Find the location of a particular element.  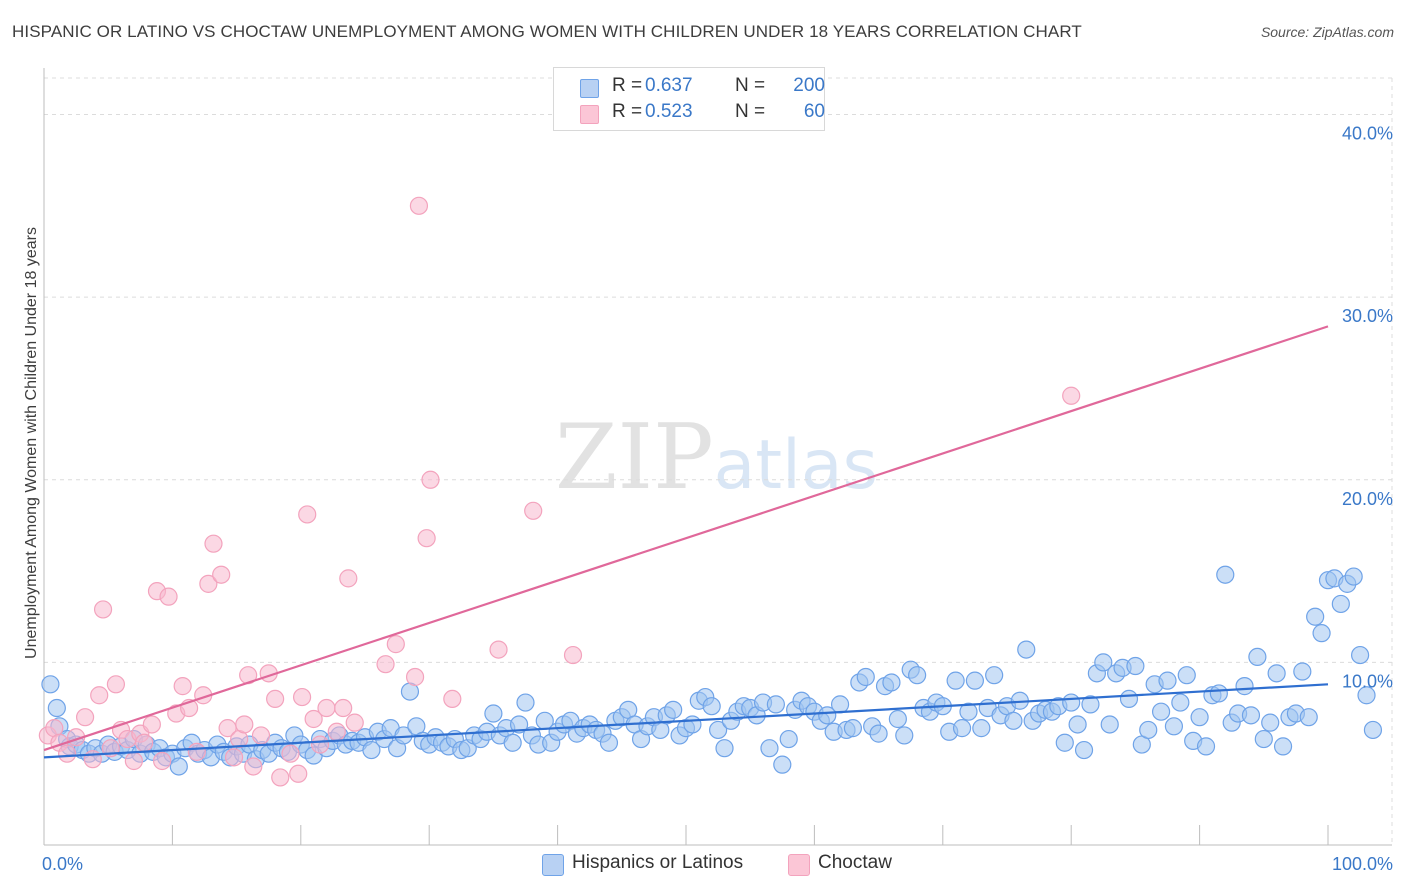

x-tick-label: 0.0% is located at coordinates (62, 864).